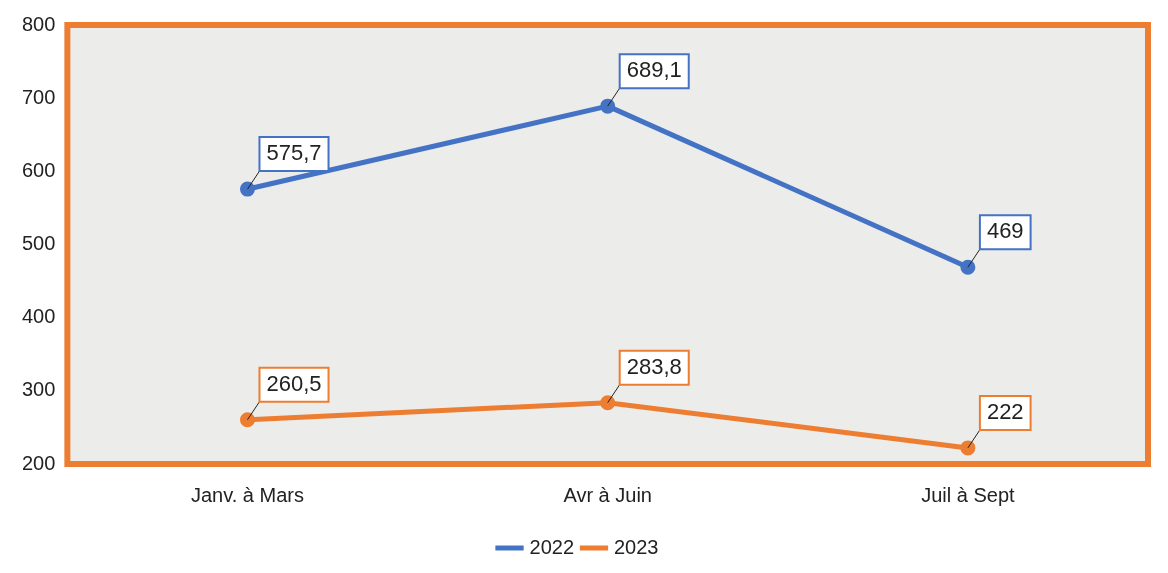 The height and width of the screenshot is (573, 1168). I want to click on legend-label: 2023, so click(636, 546).